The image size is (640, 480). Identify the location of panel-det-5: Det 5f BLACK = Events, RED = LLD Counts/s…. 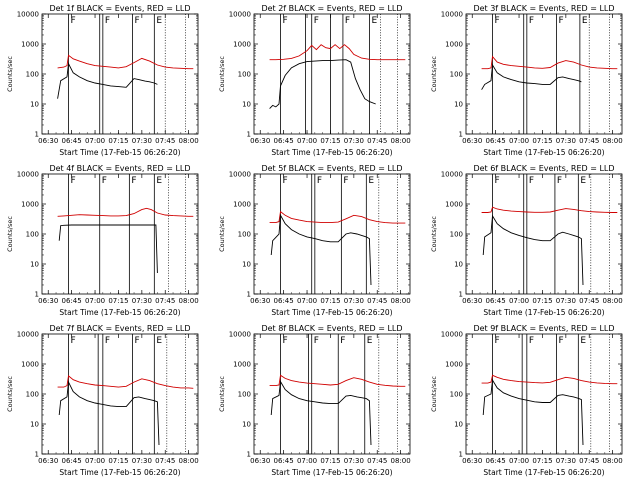
(314, 240).